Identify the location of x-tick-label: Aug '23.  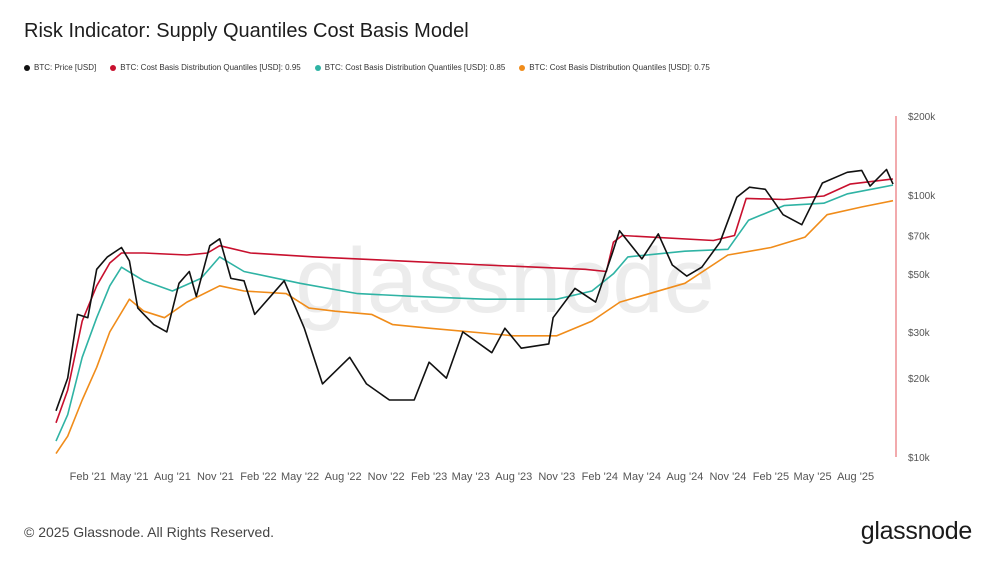
(513, 477).